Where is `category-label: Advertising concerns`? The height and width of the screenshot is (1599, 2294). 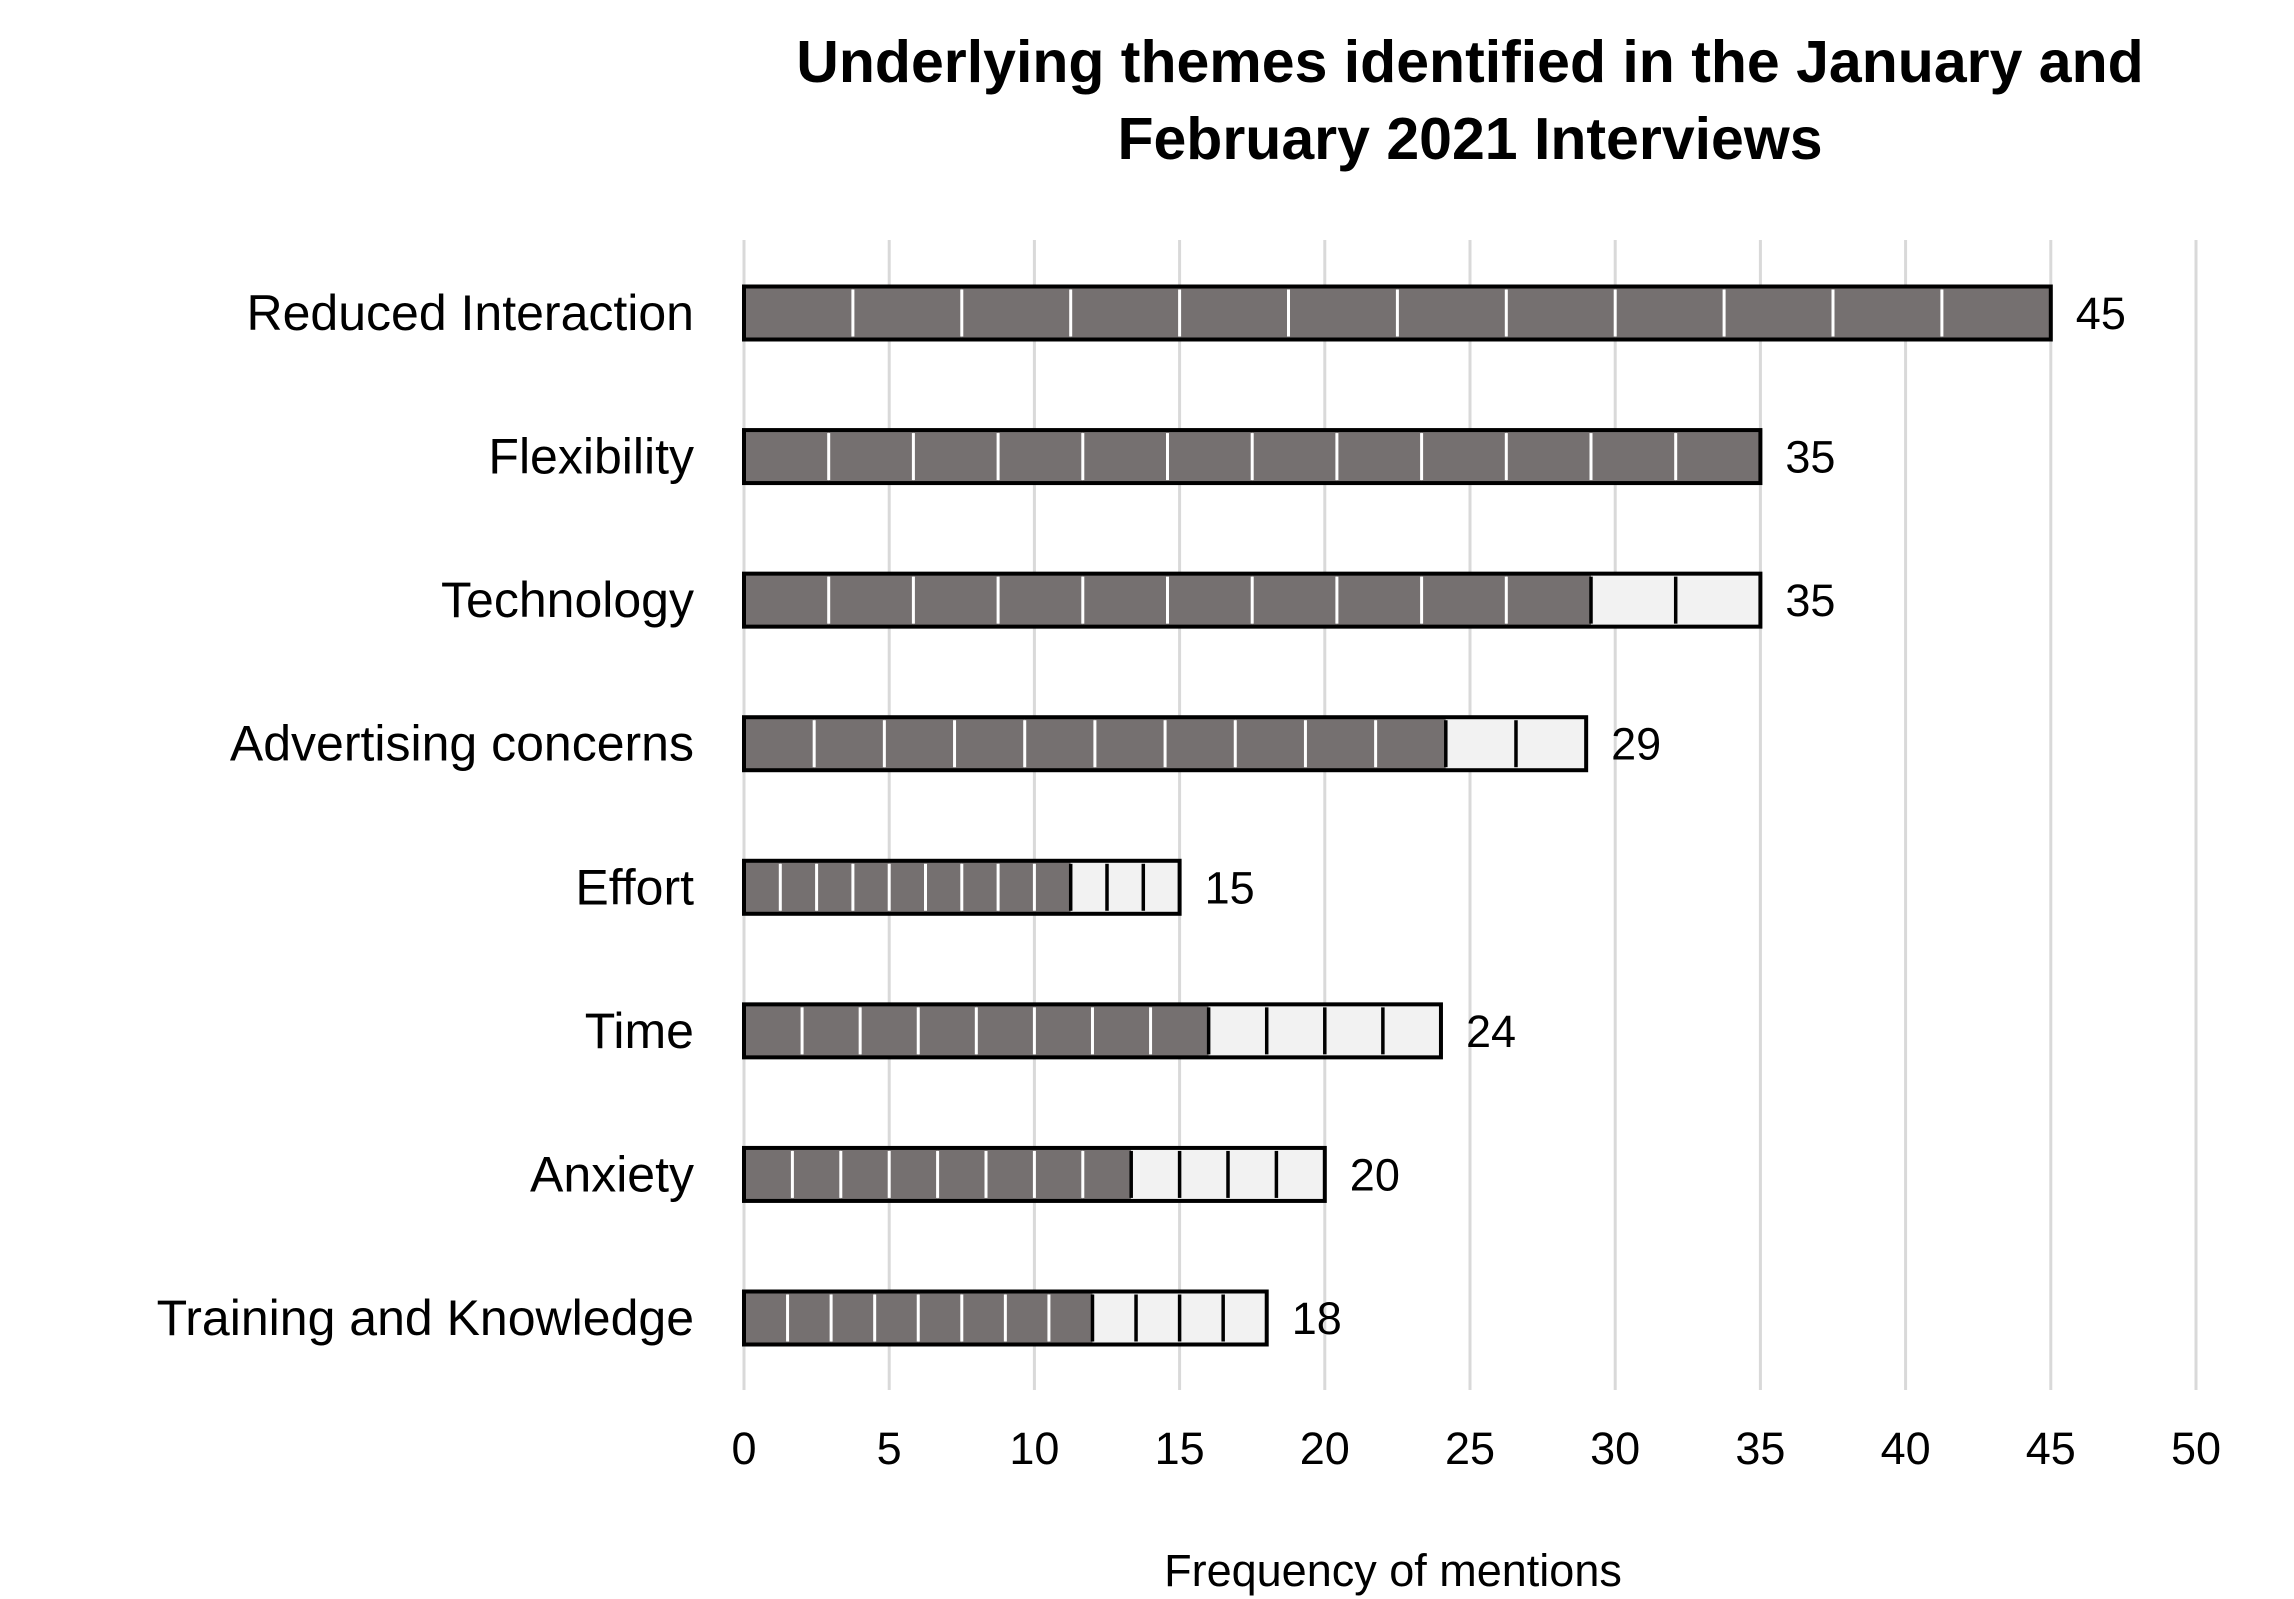
category-label: Advertising concerns is located at coordinates (462, 744).